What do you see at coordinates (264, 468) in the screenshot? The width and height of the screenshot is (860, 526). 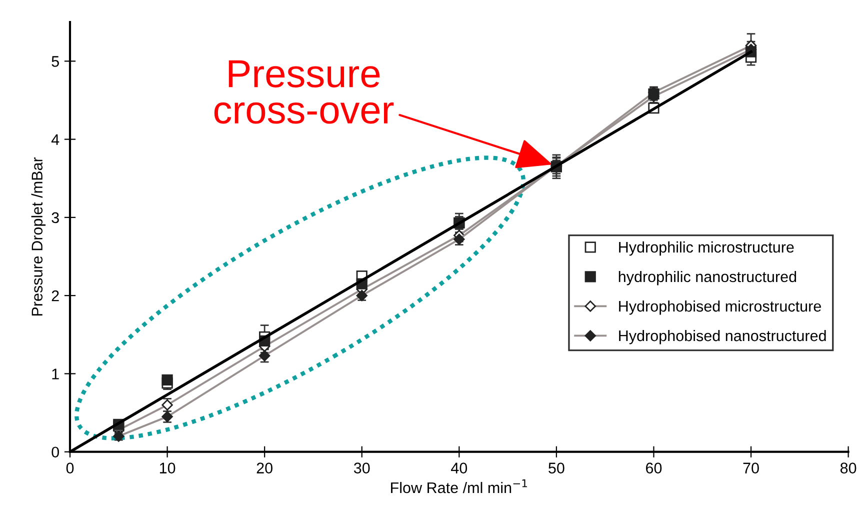 I see `x-tick-label: 20` at bounding box center [264, 468].